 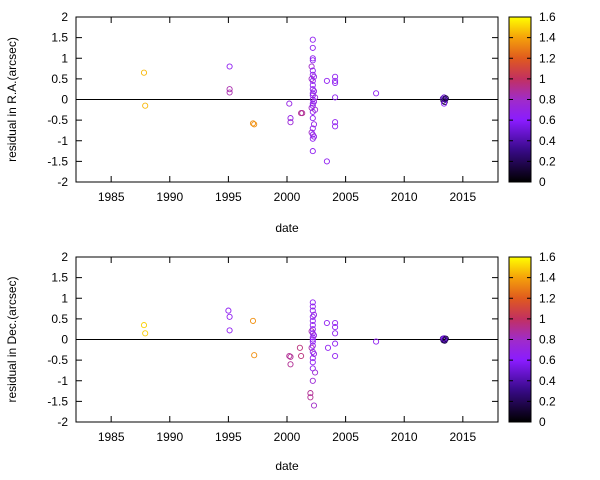 I want to click on colorbar-tick-label: 0, so click(x=542, y=182).